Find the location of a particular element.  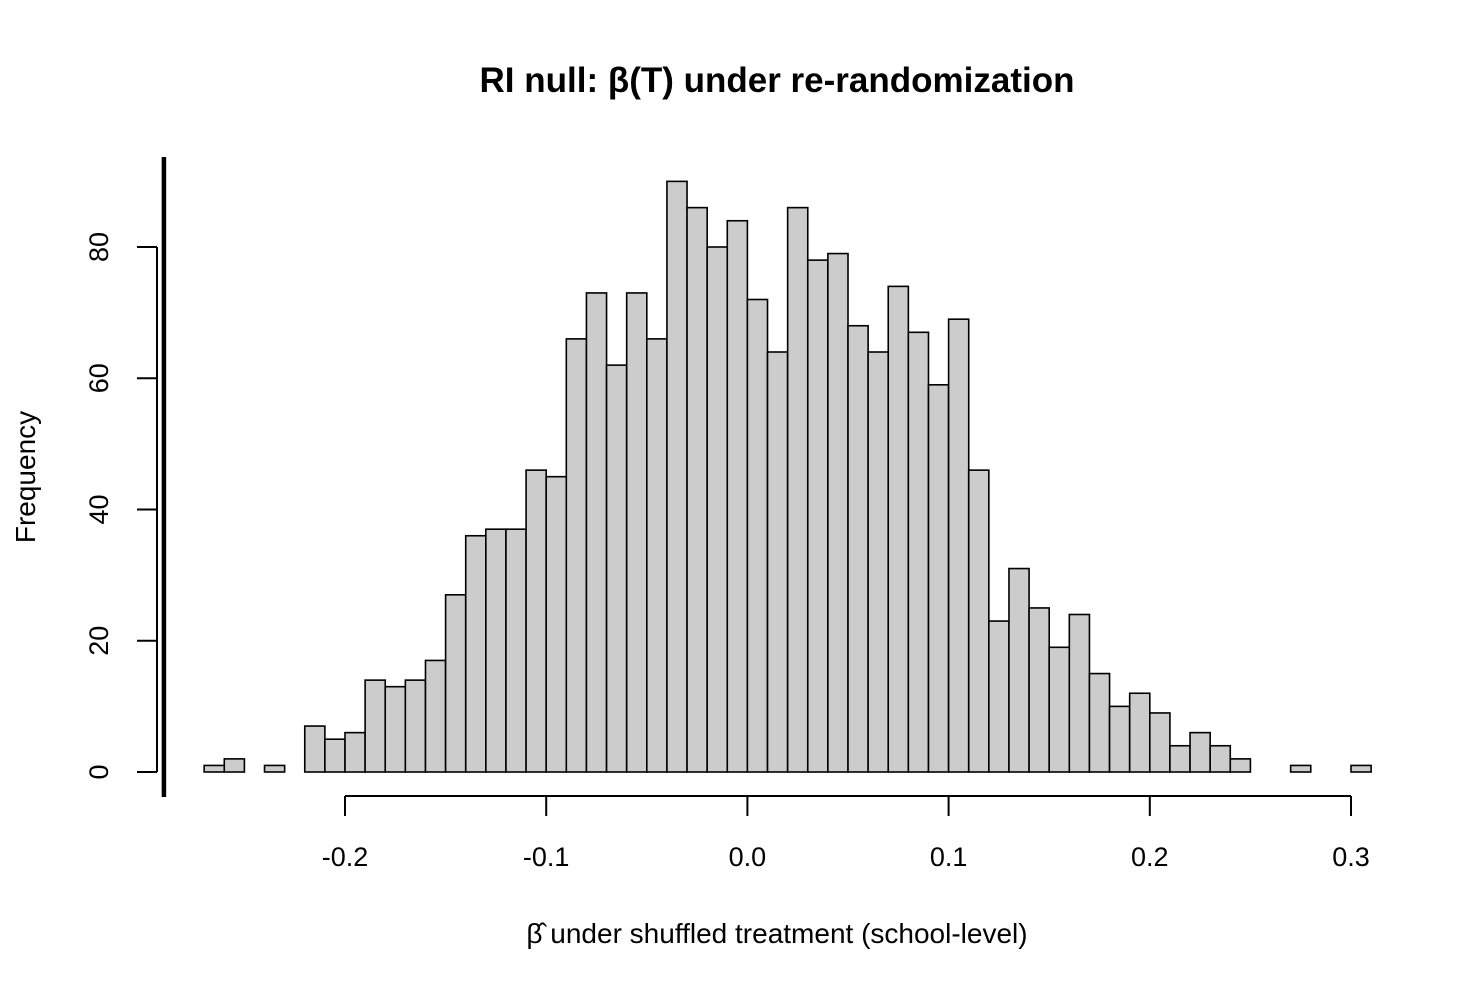

x-tick-label: 0.3 is located at coordinates (1351, 857).